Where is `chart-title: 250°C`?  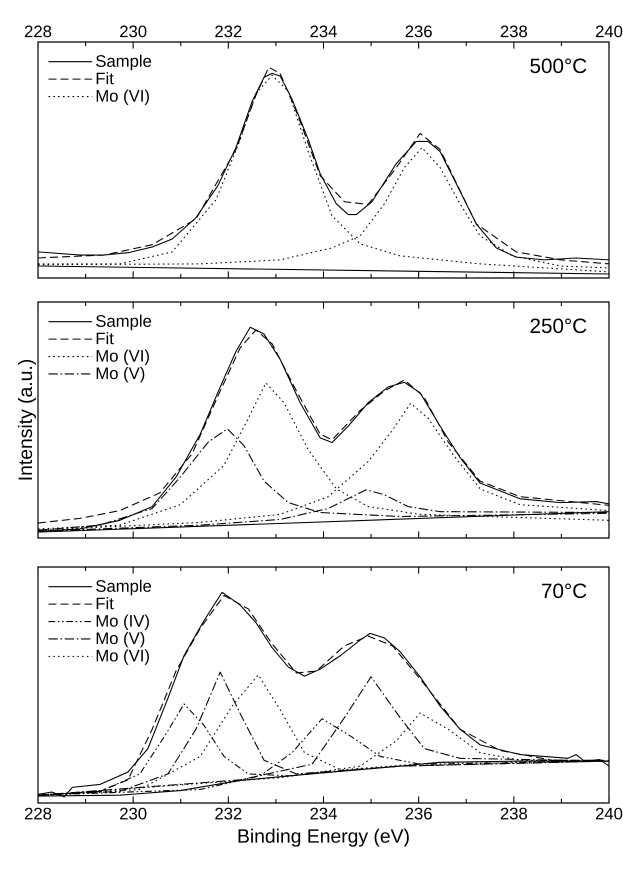
chart-title: 250°C is located at coordinates (558, 326).